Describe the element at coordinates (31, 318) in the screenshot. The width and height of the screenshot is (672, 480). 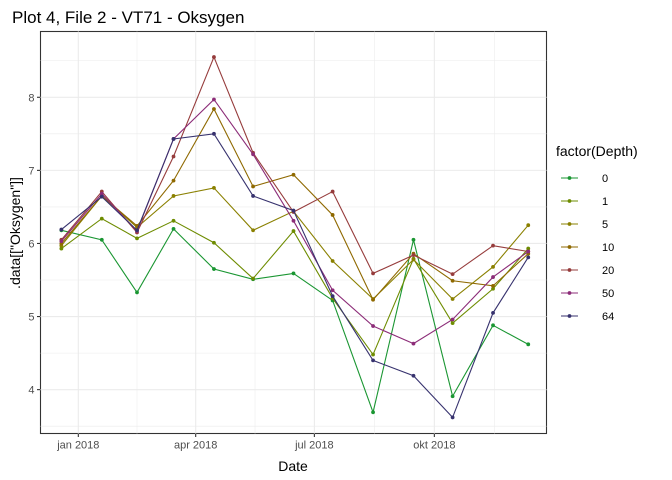
I see `y-tick-label: 5` at that location.